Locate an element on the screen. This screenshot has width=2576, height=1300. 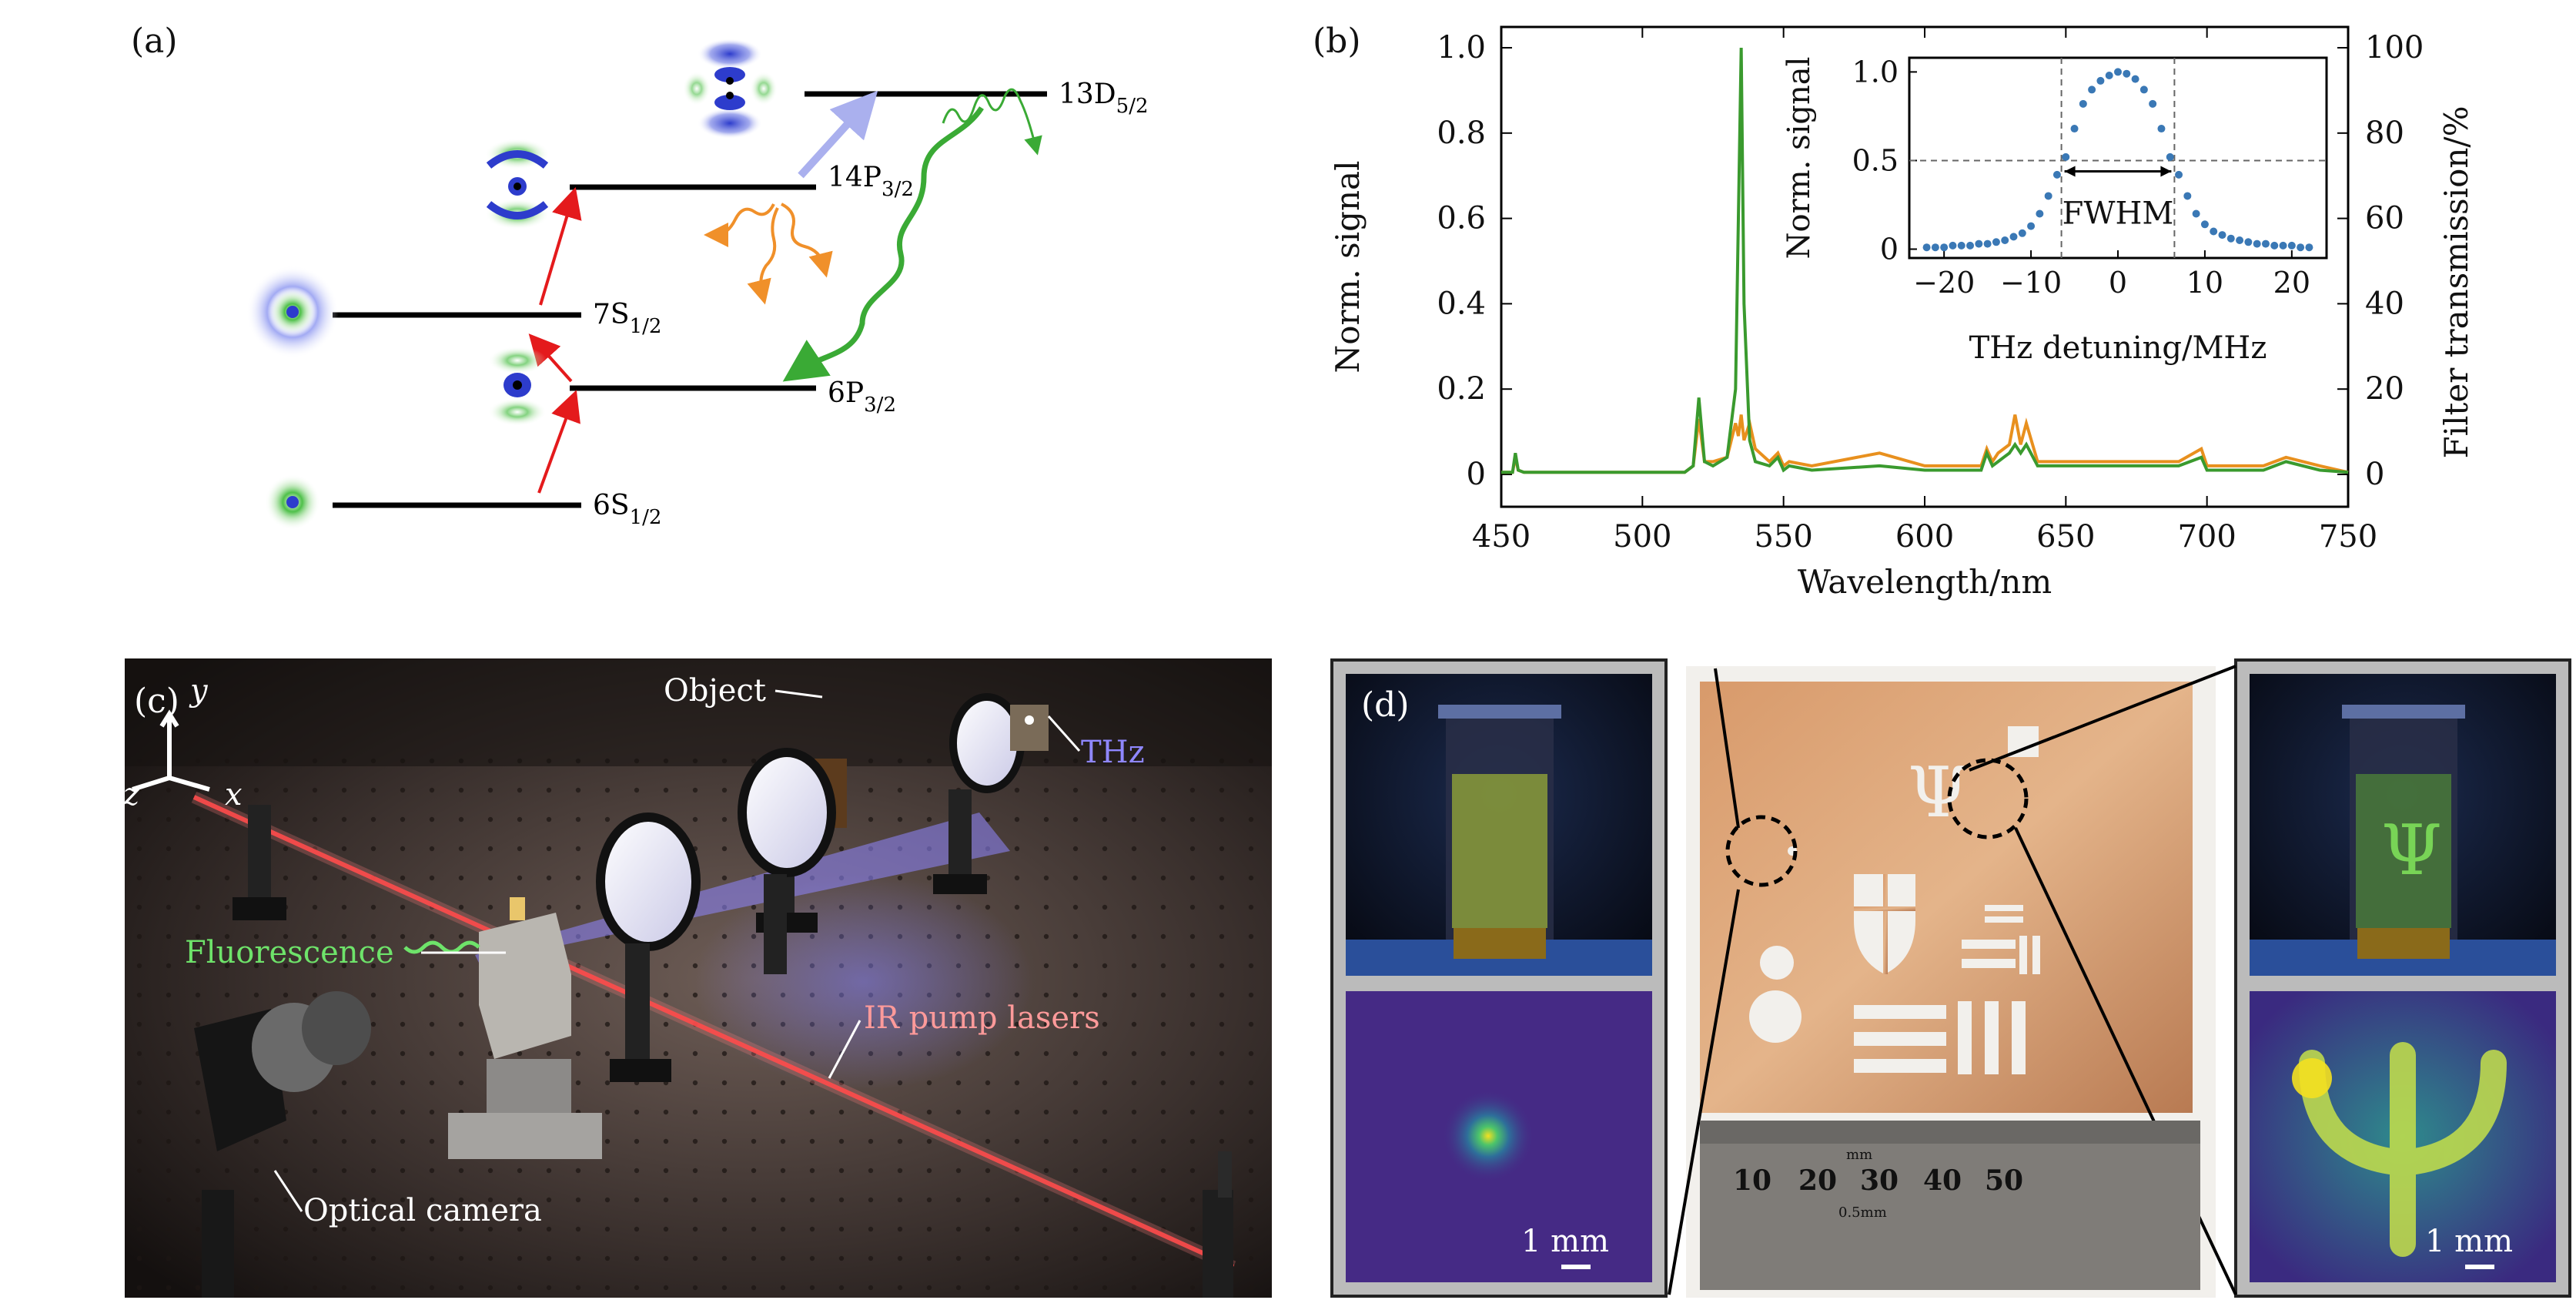
thz-source is located at coordinates (1030, 728).